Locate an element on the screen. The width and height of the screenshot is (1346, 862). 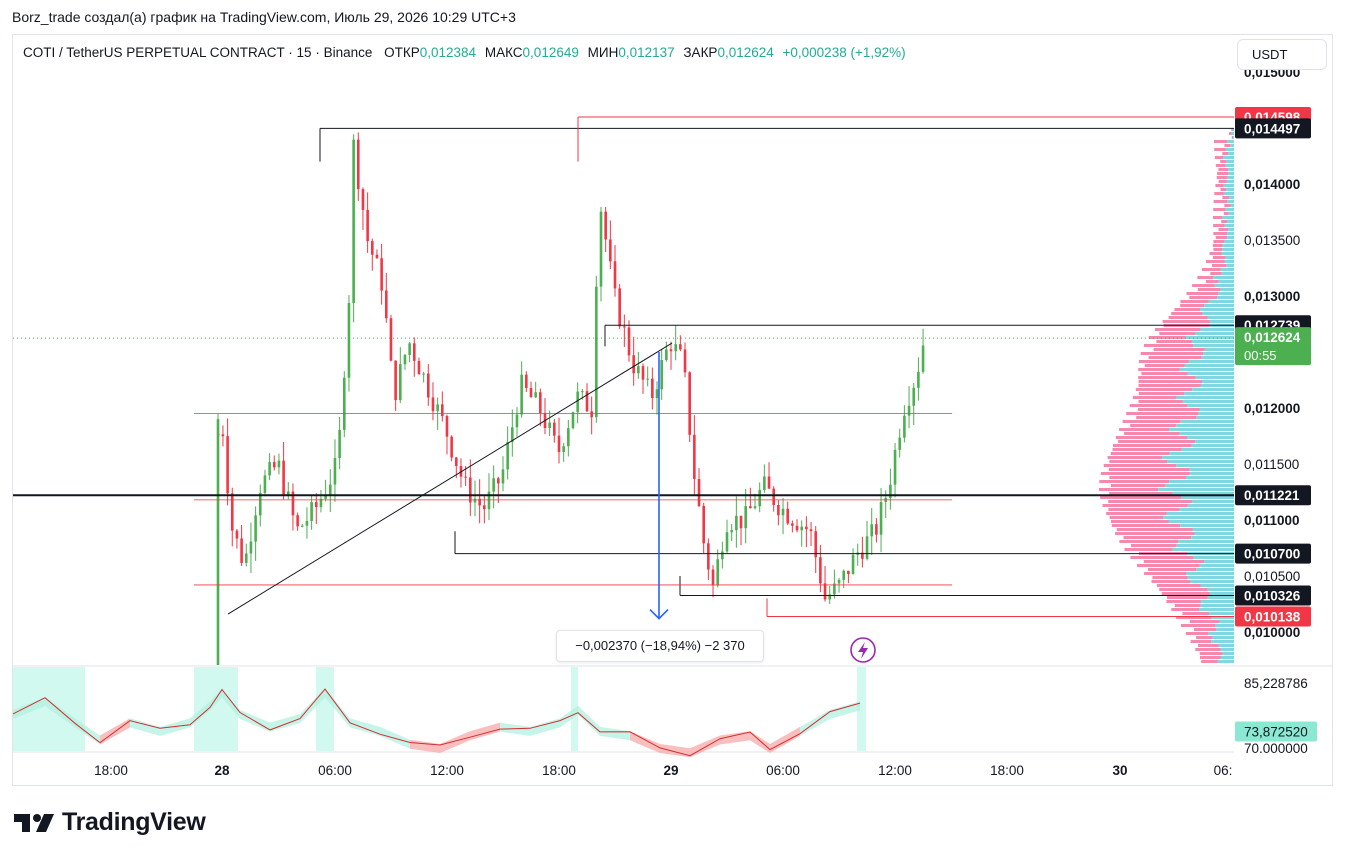
current-price-value: 0,012624 is located at coordinates (1272, 337).